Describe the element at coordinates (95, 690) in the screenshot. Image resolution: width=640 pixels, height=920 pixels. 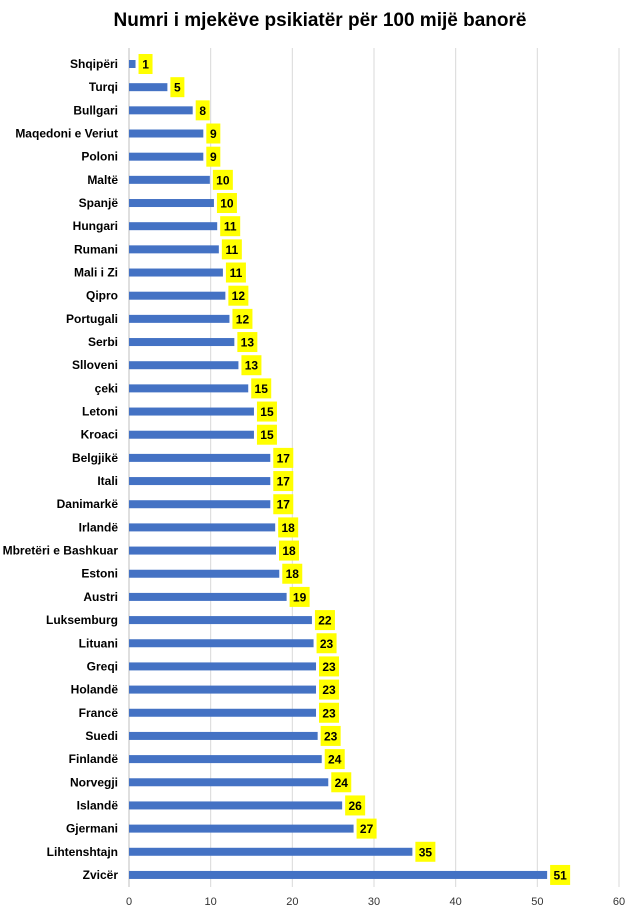
I see `category-label: Holandë` at that location.